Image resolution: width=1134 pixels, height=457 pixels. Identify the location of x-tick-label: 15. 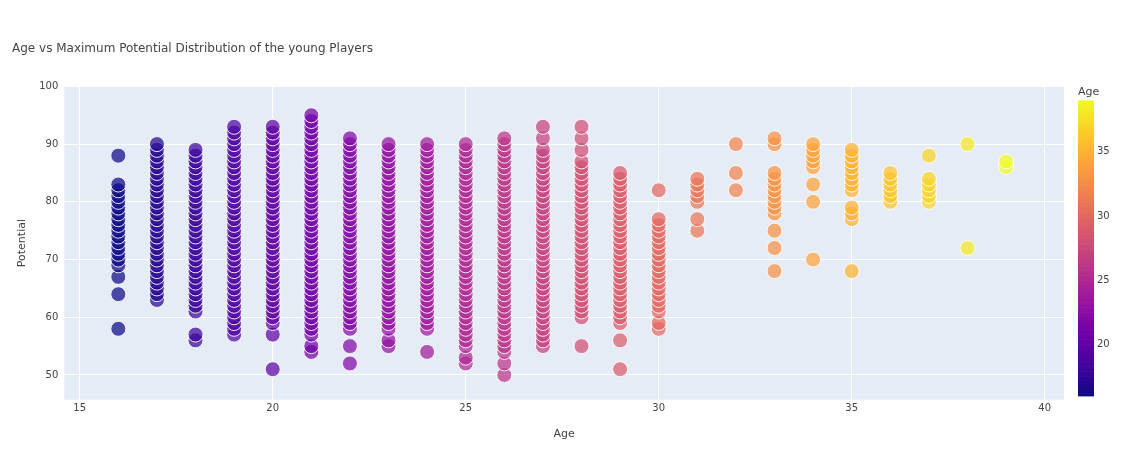
(80, 408).